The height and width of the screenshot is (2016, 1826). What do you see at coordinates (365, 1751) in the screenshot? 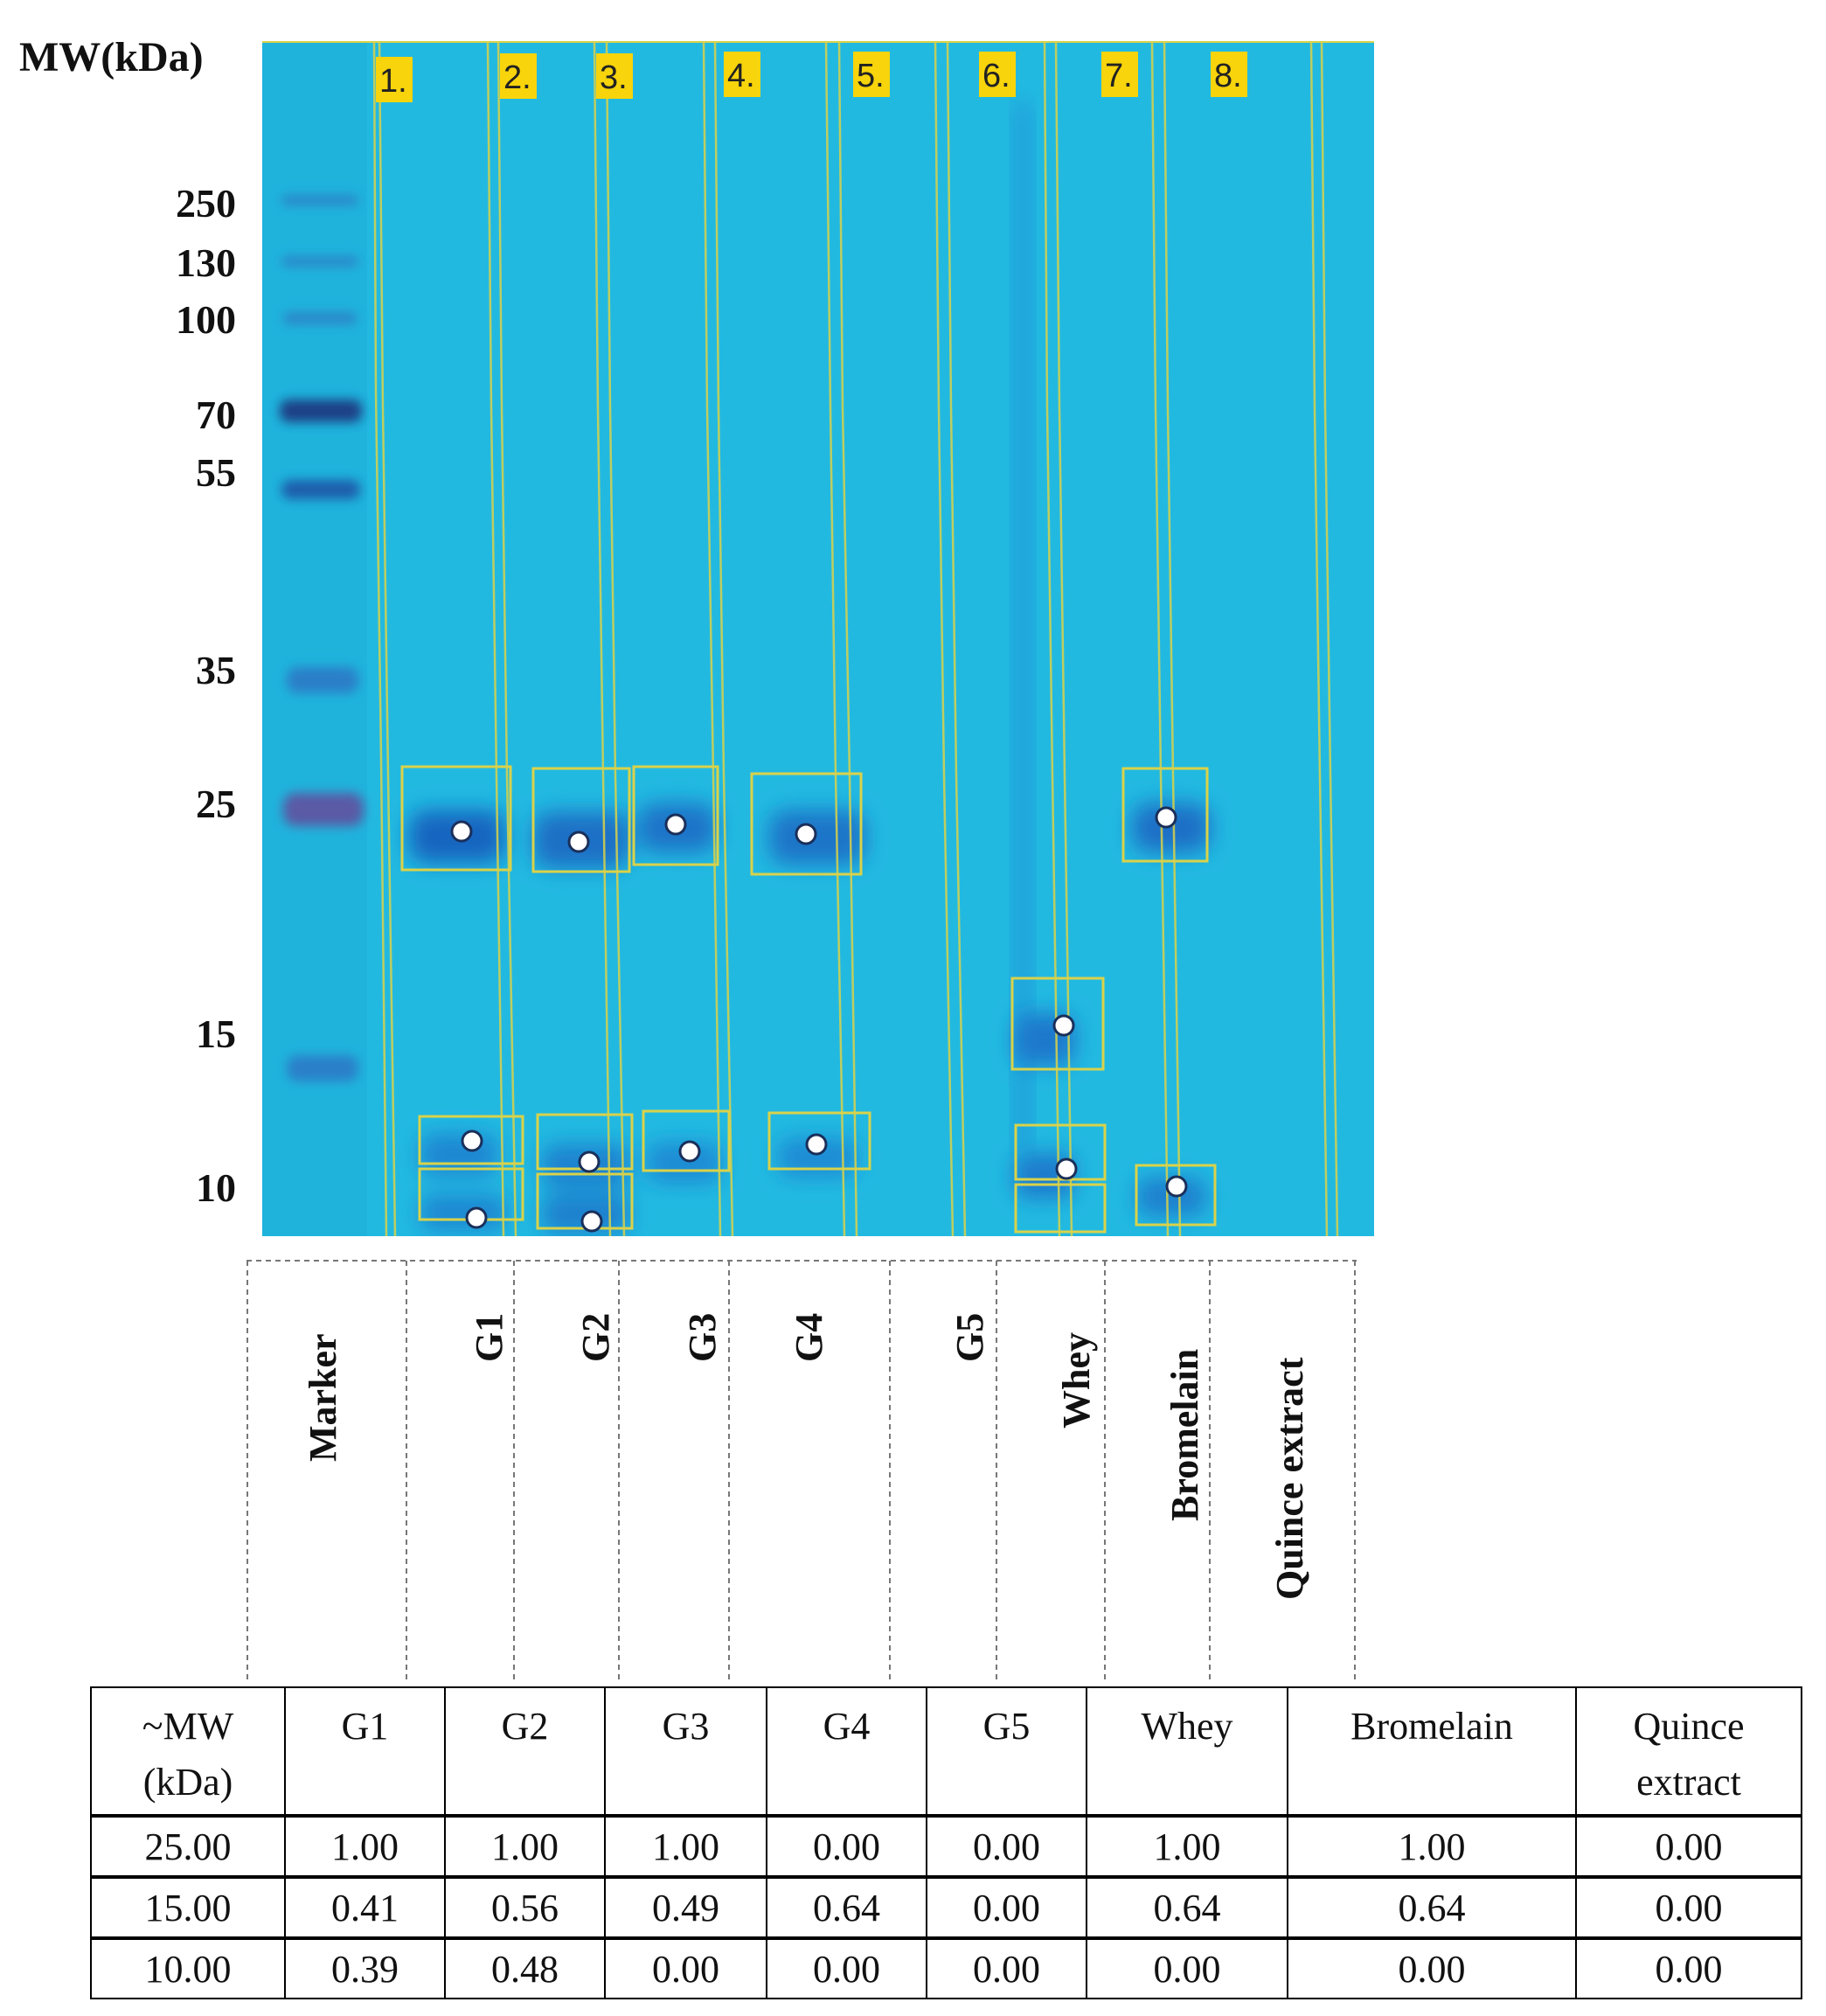
I see `header-g1: G1` at bounding box center [365, 1751].